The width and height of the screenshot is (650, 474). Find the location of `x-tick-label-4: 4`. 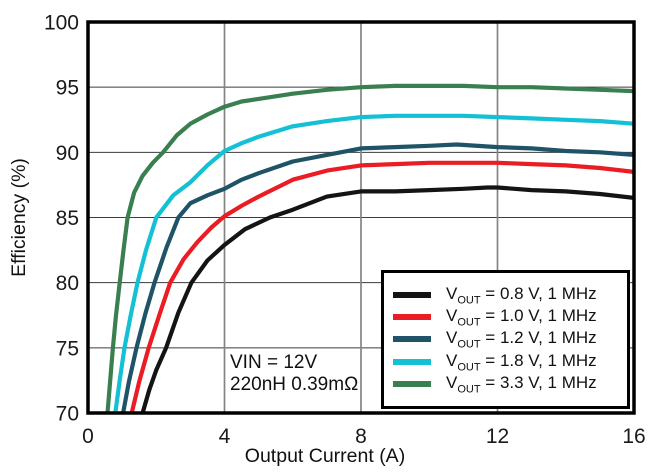

x-tick-label-4: 4 is located at coordinates (225, 436).